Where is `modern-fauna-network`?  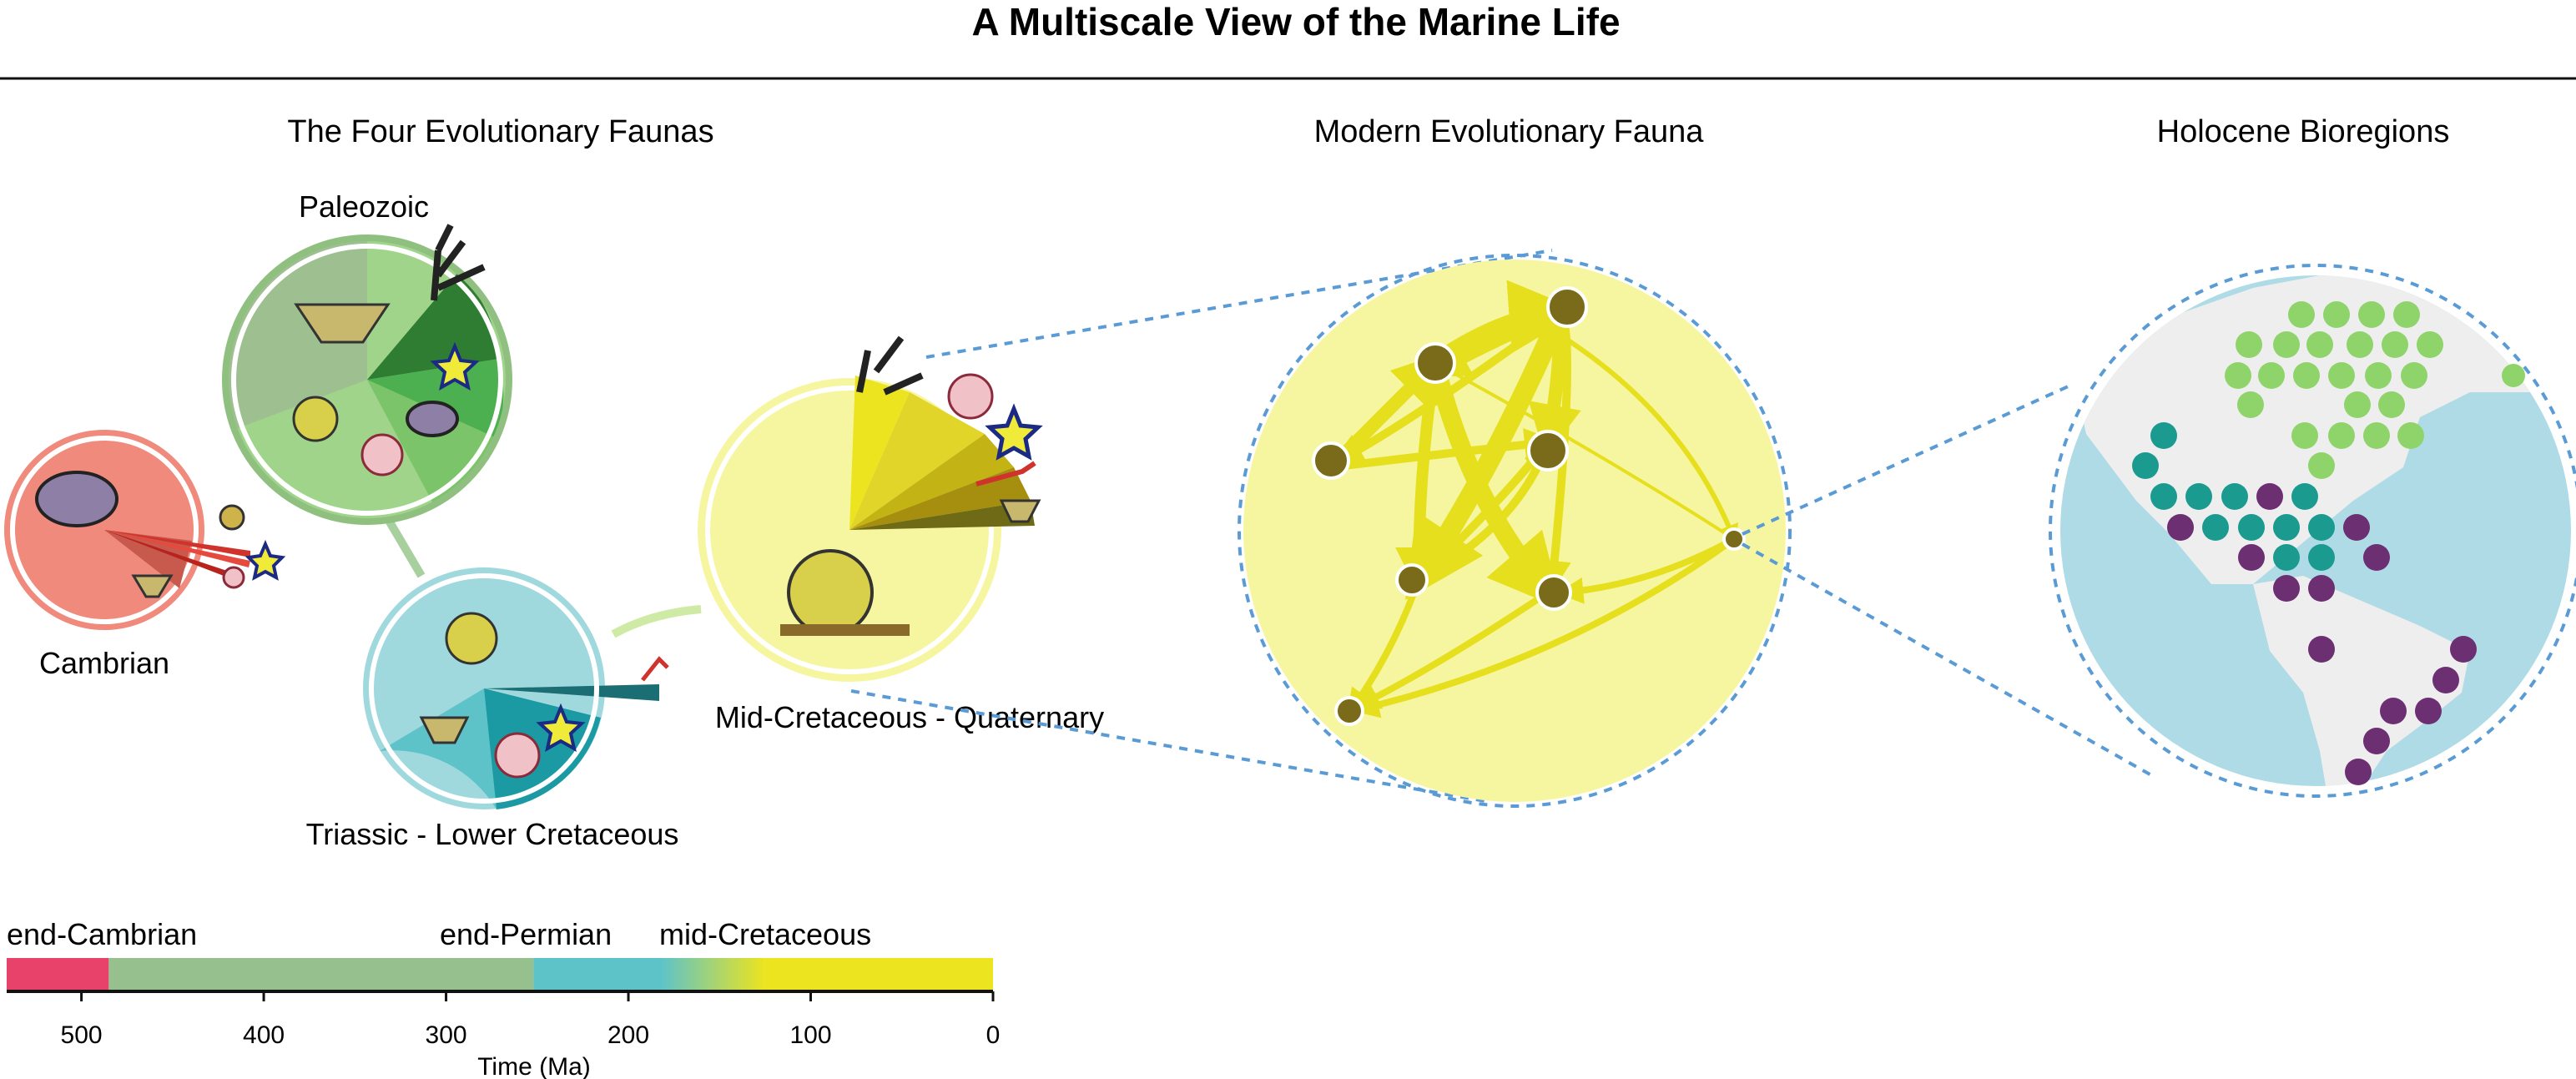 modern-fauna-network is located at coordinates (1515, 531).